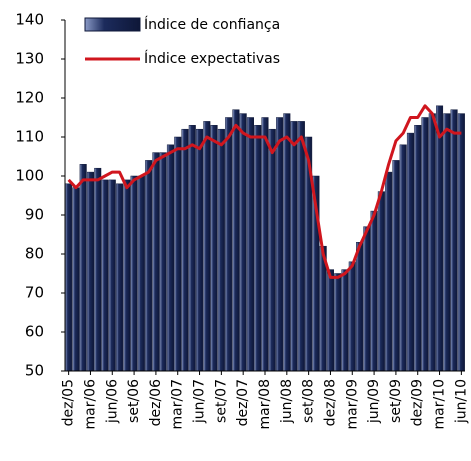 The image size is (471, 461). Describe the element at coordinates (34, 332) in the screenshot. I see `y-tick-label: 60` at that location.